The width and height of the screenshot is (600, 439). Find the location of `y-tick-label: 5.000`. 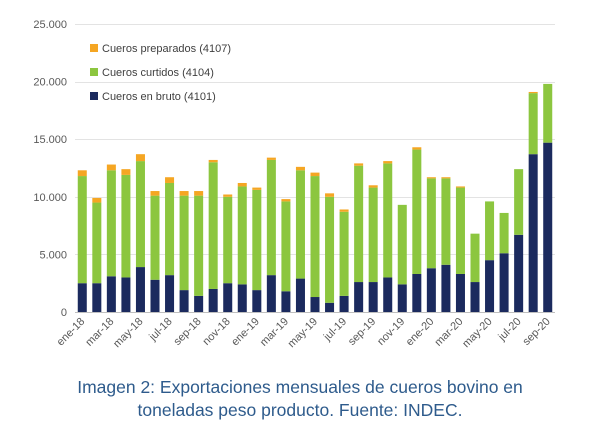

y-tick-label: 5.000 is located at coordinates (53, 255).